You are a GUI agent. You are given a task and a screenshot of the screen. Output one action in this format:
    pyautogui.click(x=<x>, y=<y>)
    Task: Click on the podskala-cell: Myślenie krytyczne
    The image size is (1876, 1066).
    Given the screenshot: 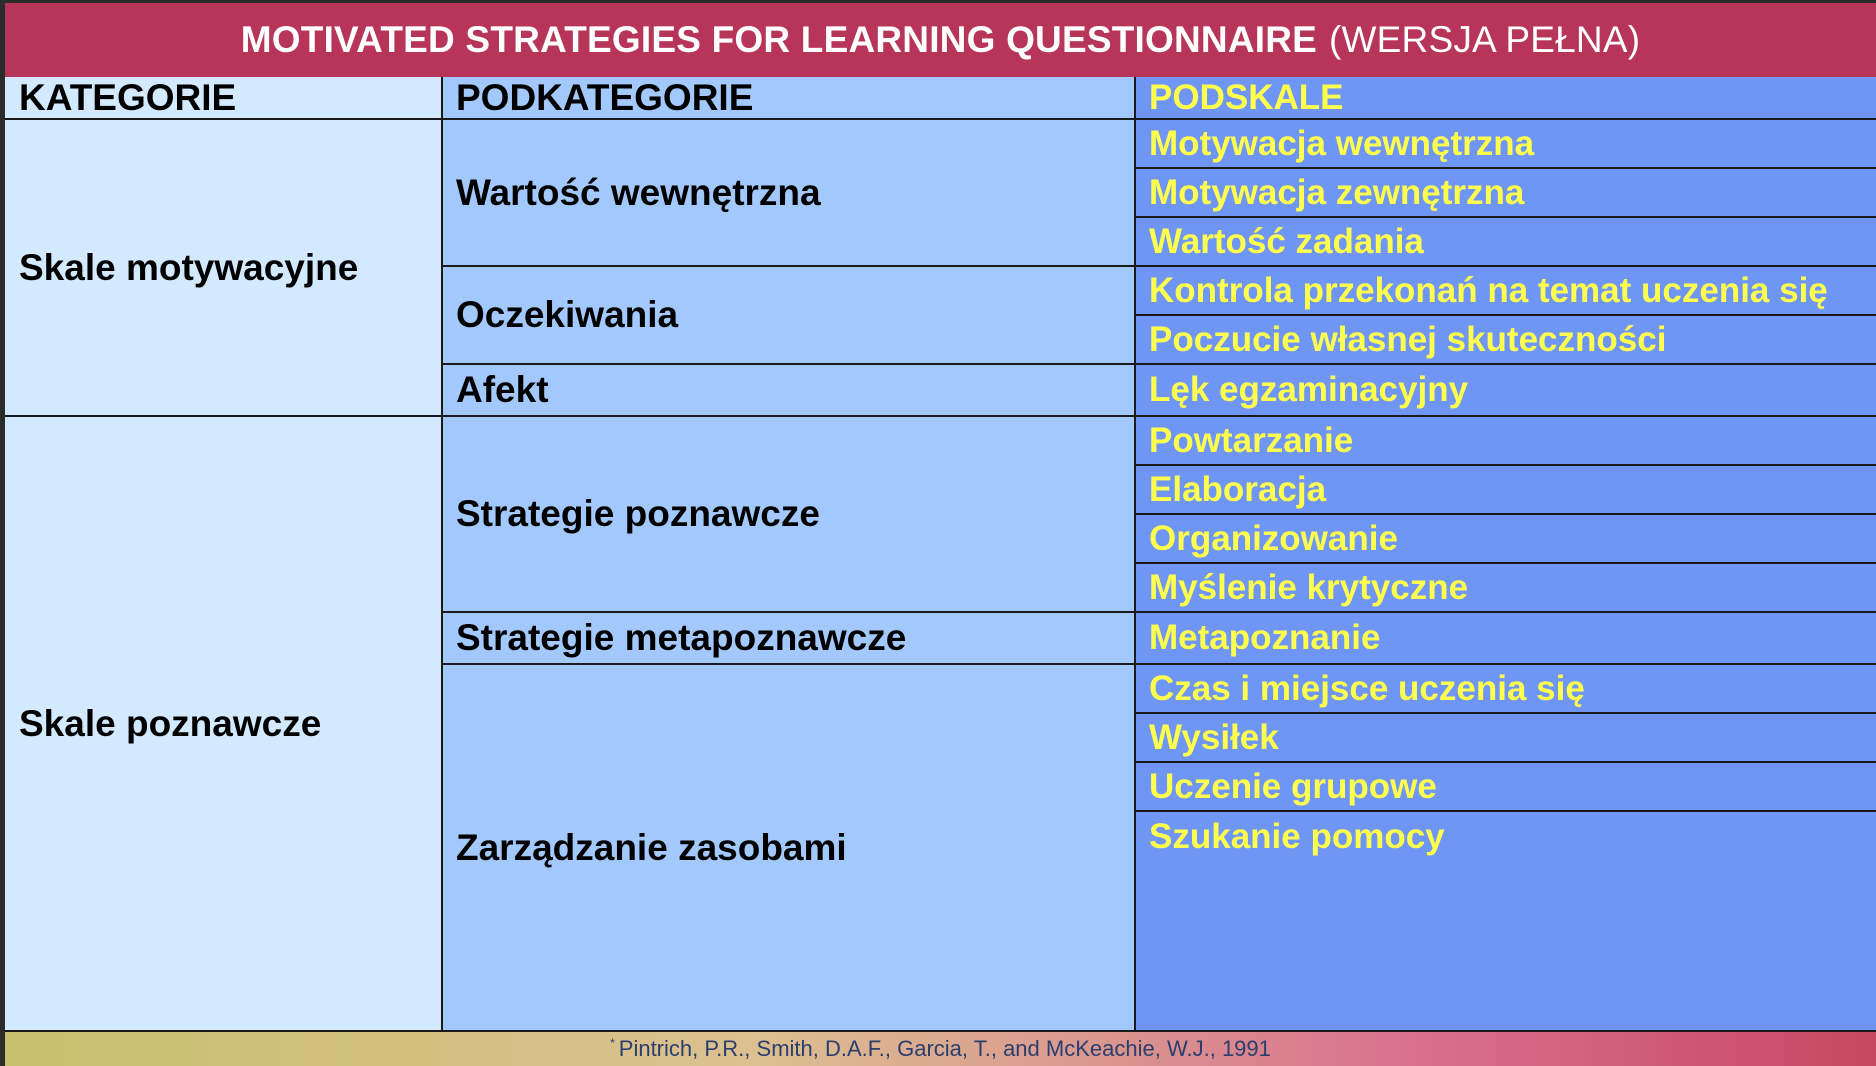 What is the action you would take?
    pyautogui.click(x=1505, y=587)
    